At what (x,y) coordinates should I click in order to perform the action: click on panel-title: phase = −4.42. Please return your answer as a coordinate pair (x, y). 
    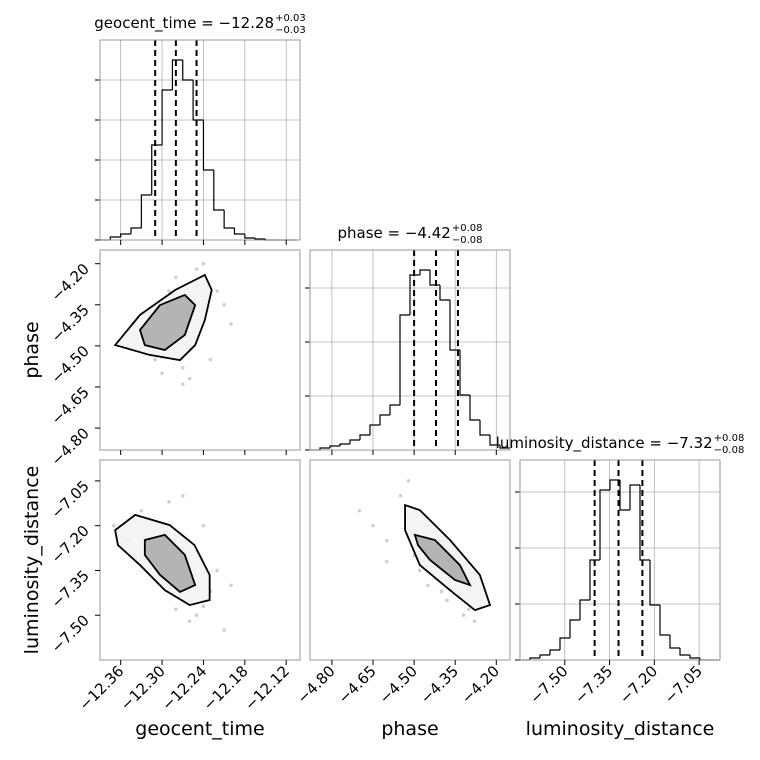
    Looking at the image, I should click on (394, 233).